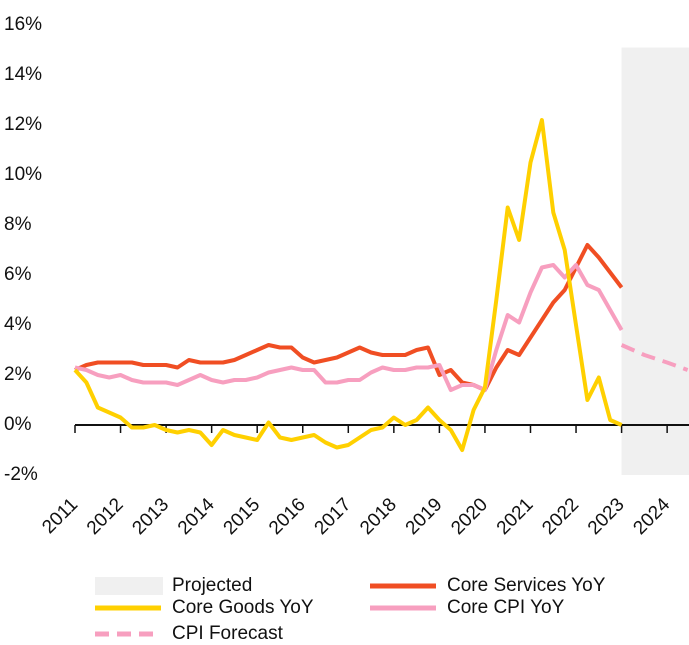 This screenshot has width=689, height=645. I want to click on y-tick-label: 8%, so click(18, 224).